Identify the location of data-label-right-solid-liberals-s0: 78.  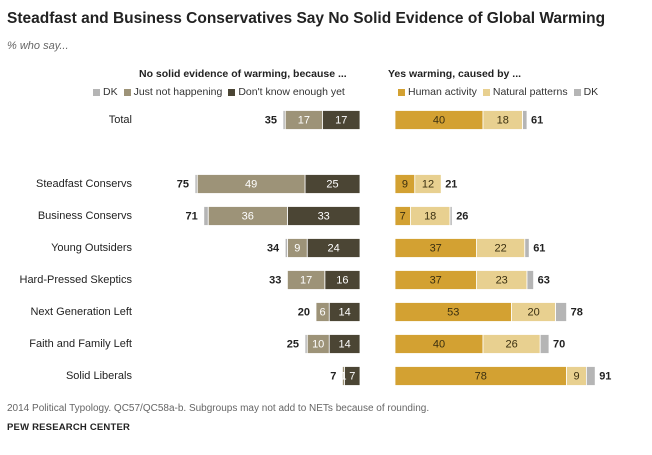
(481, 376).